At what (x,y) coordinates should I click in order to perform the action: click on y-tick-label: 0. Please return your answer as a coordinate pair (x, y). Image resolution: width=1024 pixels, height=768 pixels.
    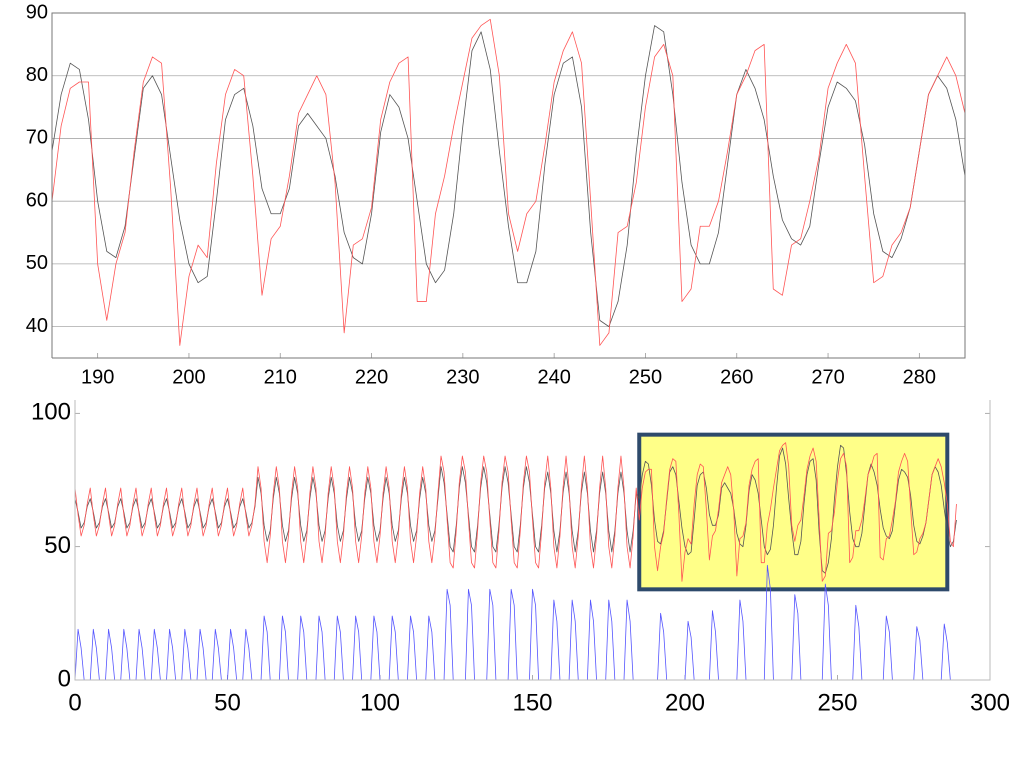
    Looking at the image, I should click on (64, 678).